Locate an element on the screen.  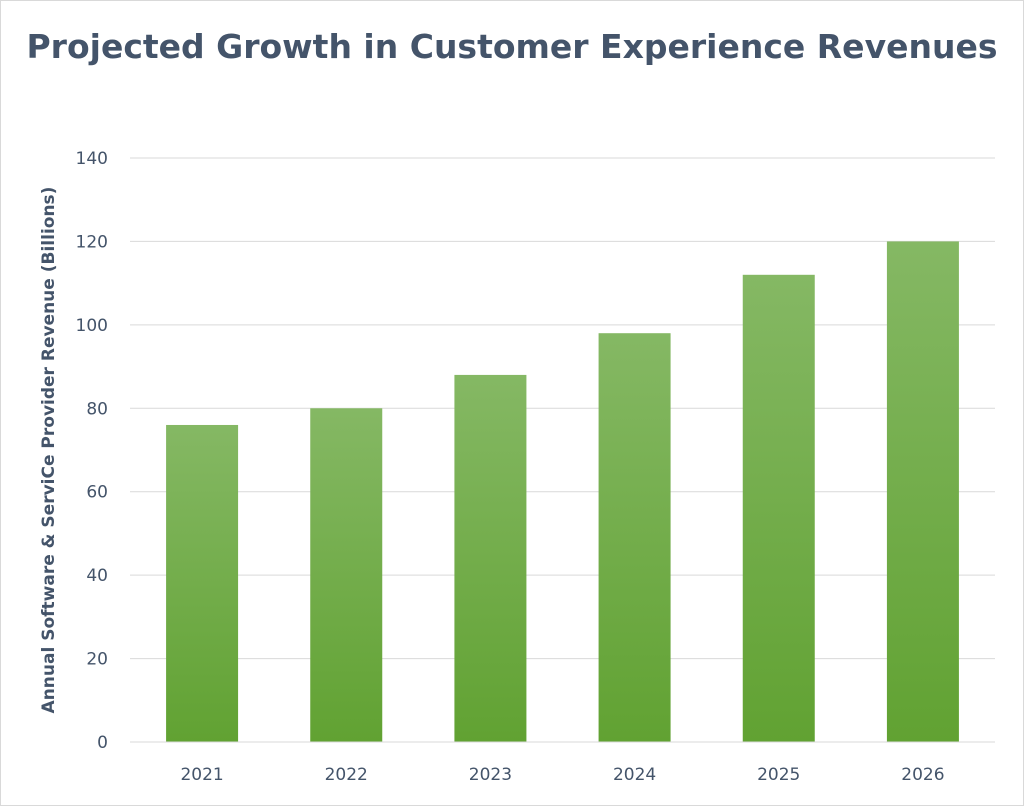
x-tick-label: 2024 is located at coordinates (634, 775).